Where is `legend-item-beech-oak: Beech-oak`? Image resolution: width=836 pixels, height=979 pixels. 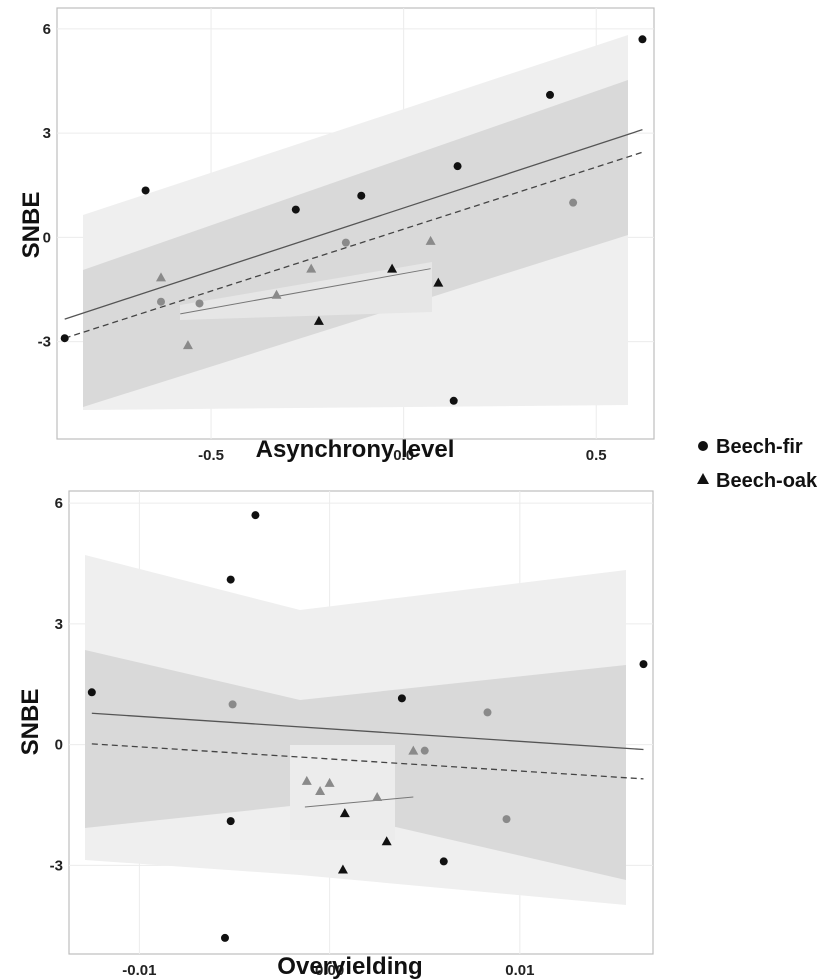
legend-item-beech-oak: Beech-oak is located at coordinates (757, 481).